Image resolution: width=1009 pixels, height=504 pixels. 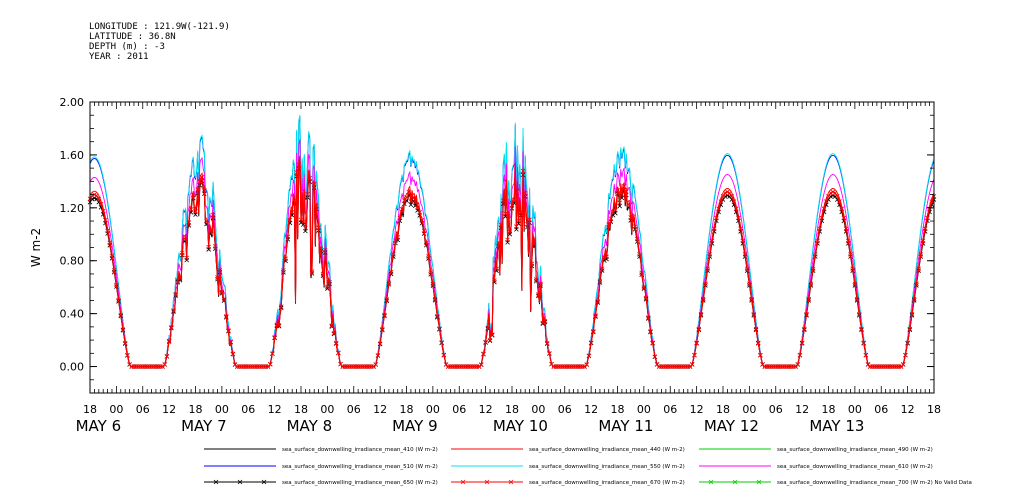 What do you see at coordinates (72, 102) in the screenshot?
I see `y-tick-label: 2.00` at bounding box center [72, 102].